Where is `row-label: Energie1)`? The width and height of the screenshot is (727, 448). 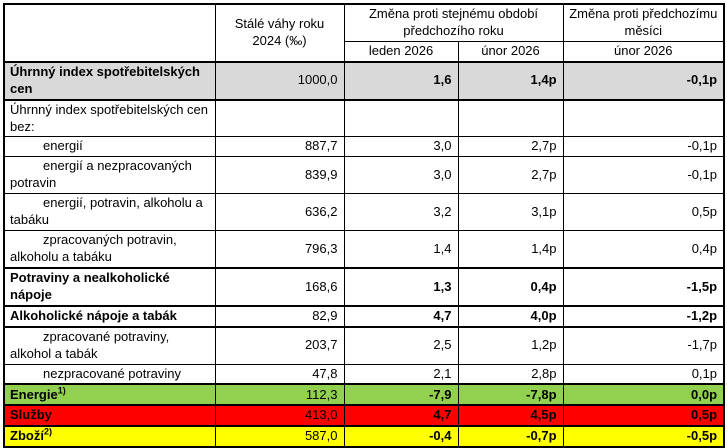
row-label: Energie1) is located at coordinates (109, 394).